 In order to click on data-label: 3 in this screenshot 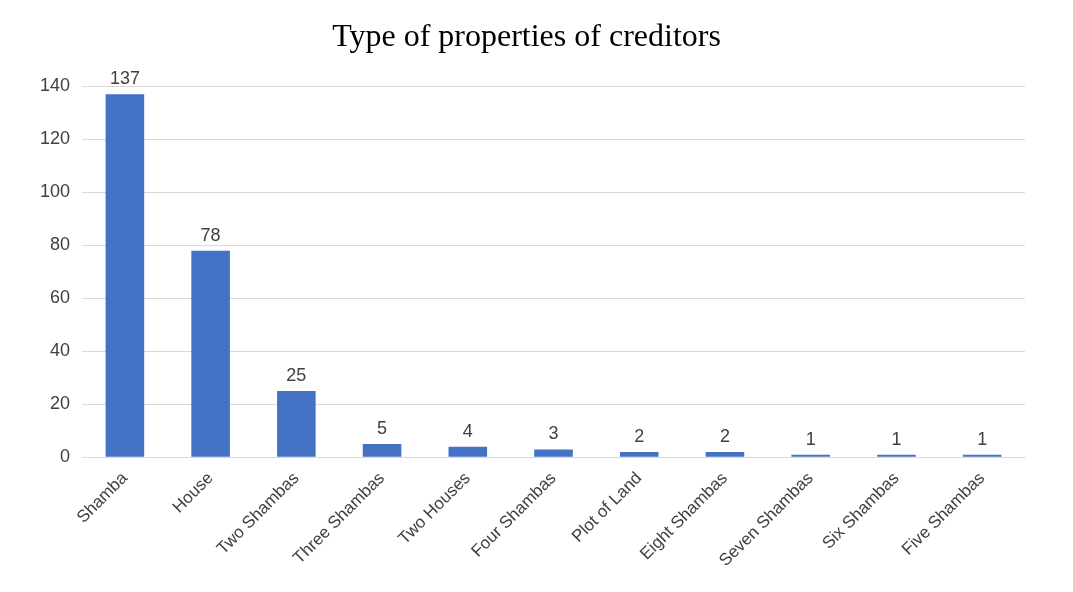, I will do `click(553, 433)`.